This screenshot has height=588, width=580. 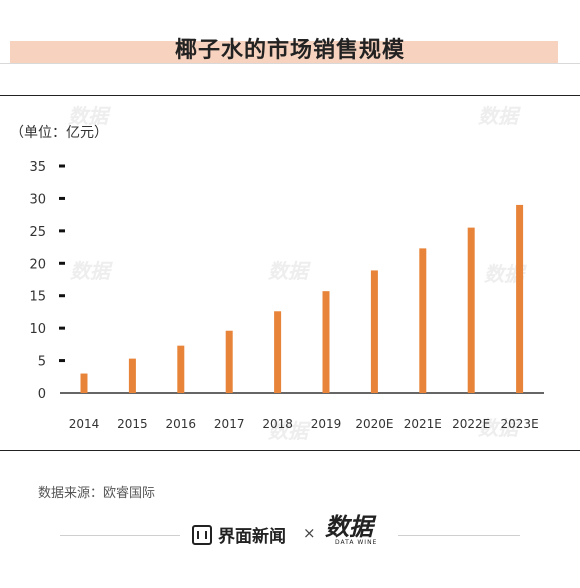 I want to click on x-tick-label: 2016, so click(x=181, y=424).